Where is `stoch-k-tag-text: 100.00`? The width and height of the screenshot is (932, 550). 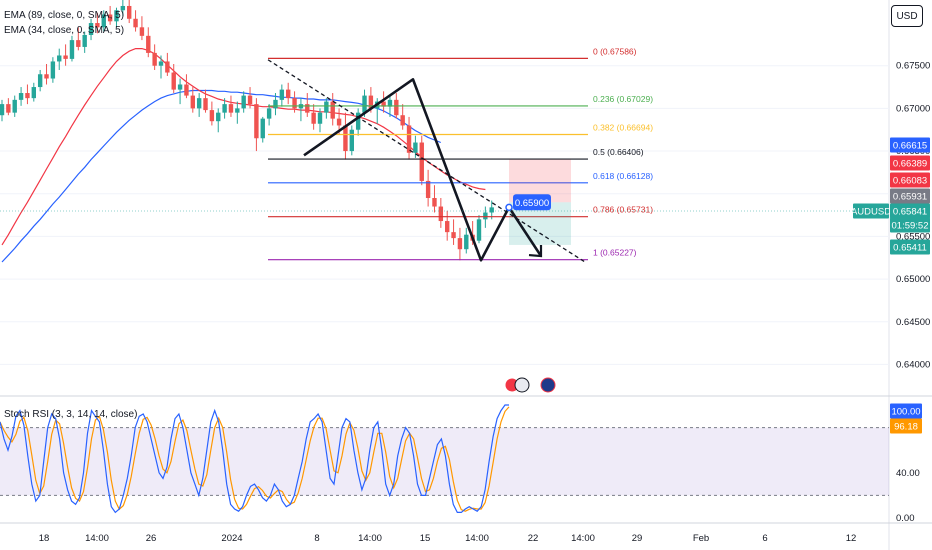
stoch-k-tag-text: 100.00 is located at coordinates (905, 412).